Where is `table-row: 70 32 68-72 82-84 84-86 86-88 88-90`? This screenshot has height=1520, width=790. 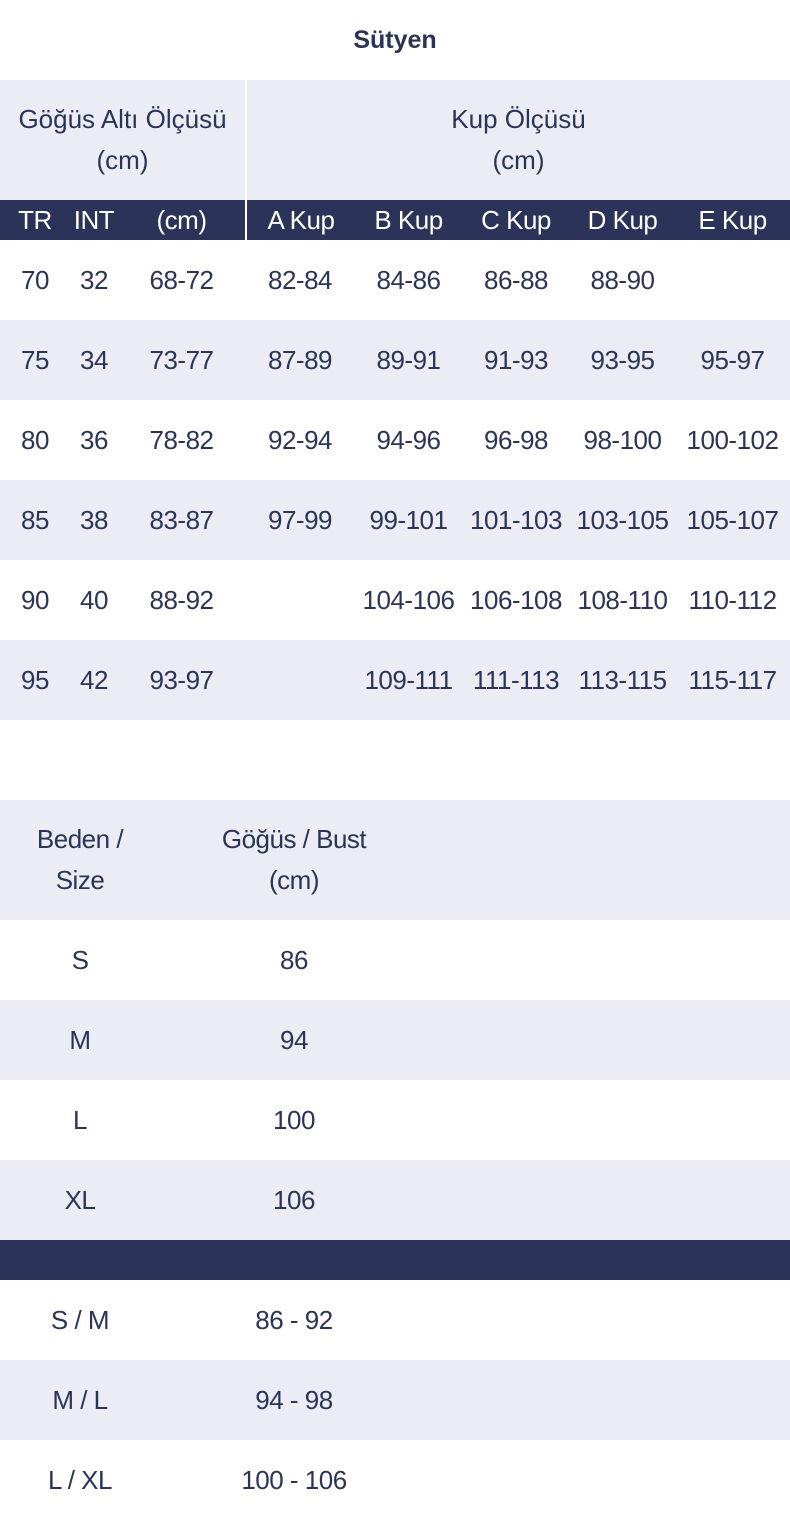 table-row: 70 32 68-72 82-84 84-86 86-88 88-90 is located at coordinates (395, 280).